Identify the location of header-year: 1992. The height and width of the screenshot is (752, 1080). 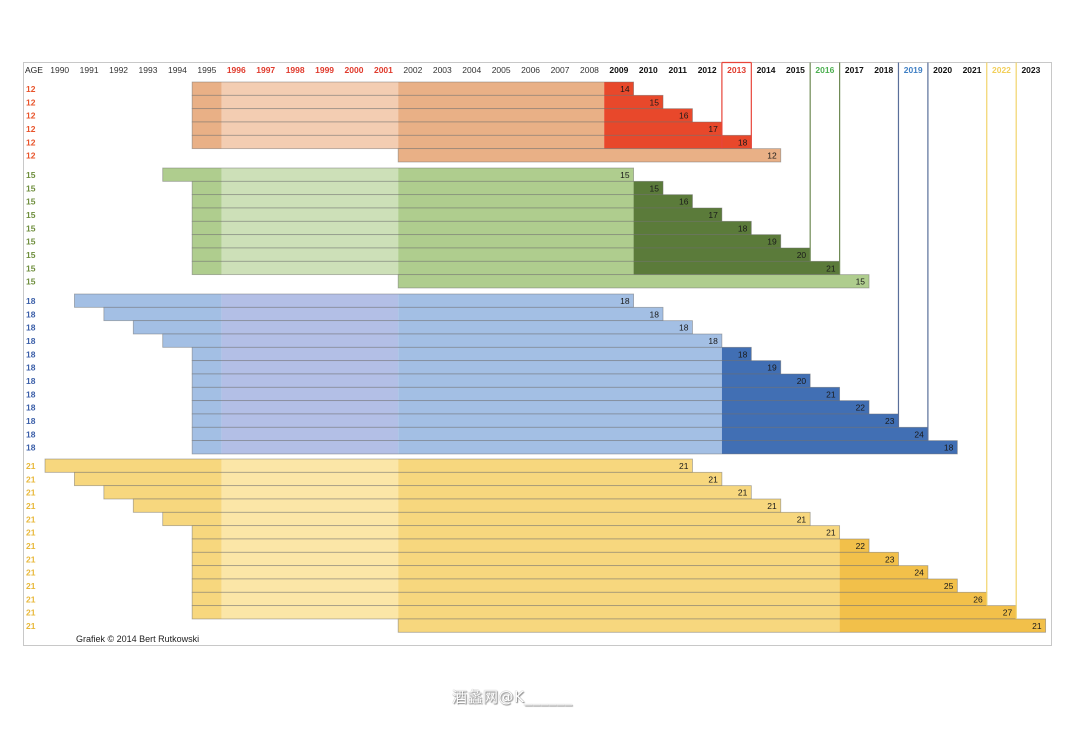
(118, 70).